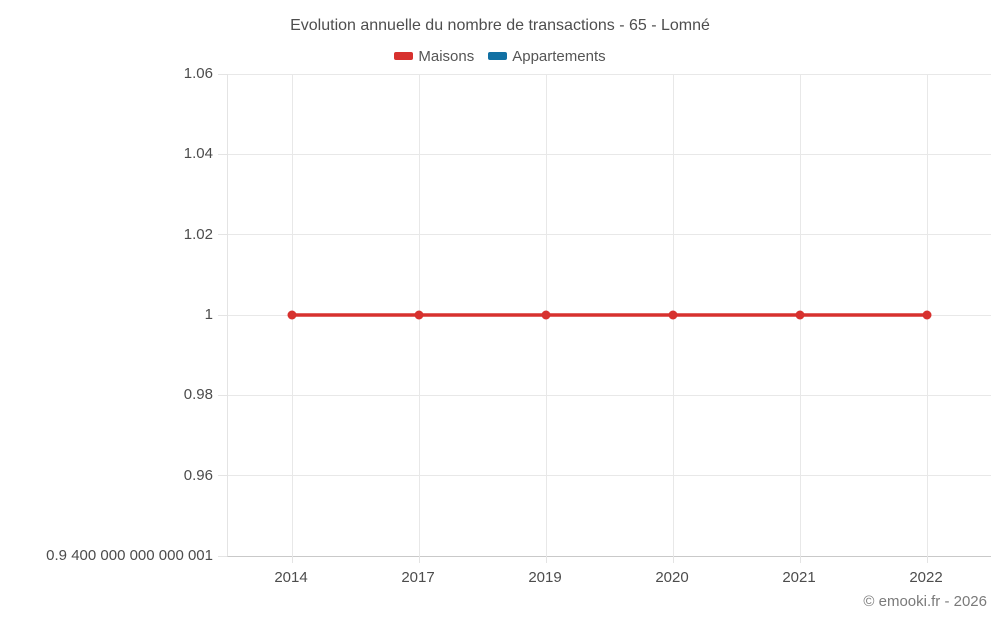  What do you see at coordinates (609, 315) in the screenshot?
I see `series-layer` at bounding box center [609, 315].